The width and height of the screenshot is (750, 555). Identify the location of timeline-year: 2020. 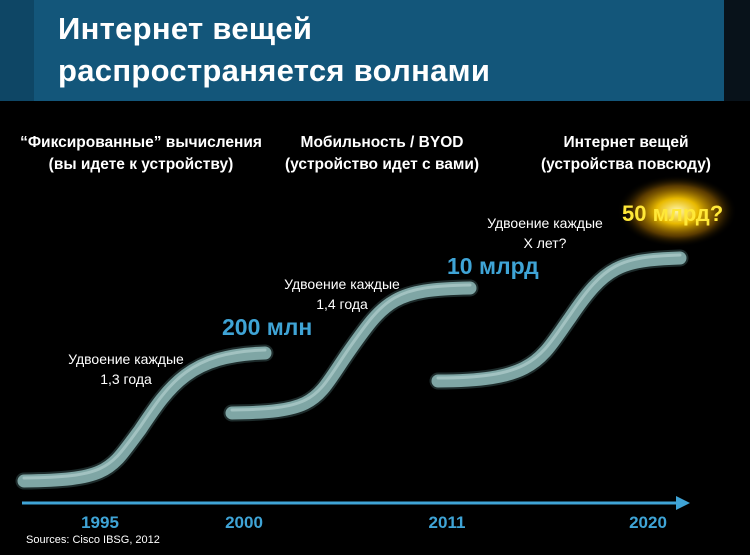
(648, 522).